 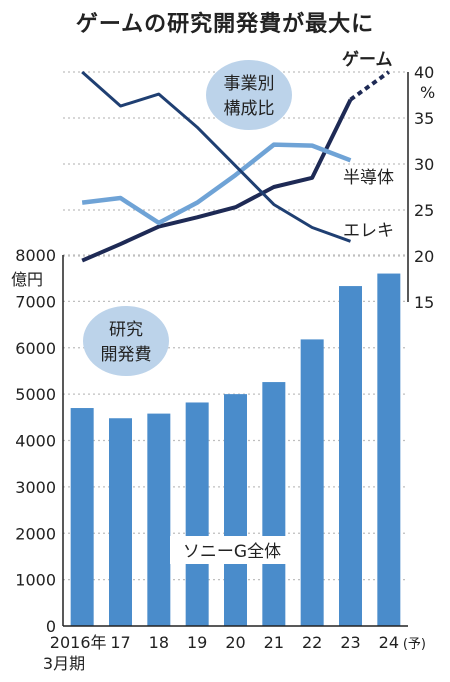 I want to click on y-tick-label-right: 25, so click(x=424, y=210).